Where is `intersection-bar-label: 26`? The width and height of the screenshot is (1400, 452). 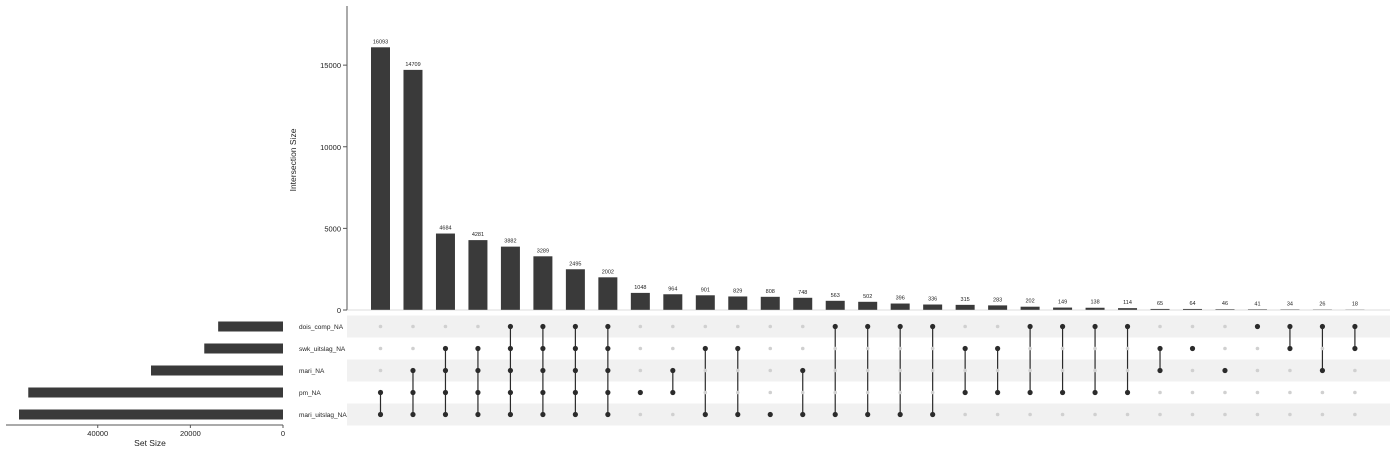 intersection-bar-label: 26 is located at coordinates (1322, 305).